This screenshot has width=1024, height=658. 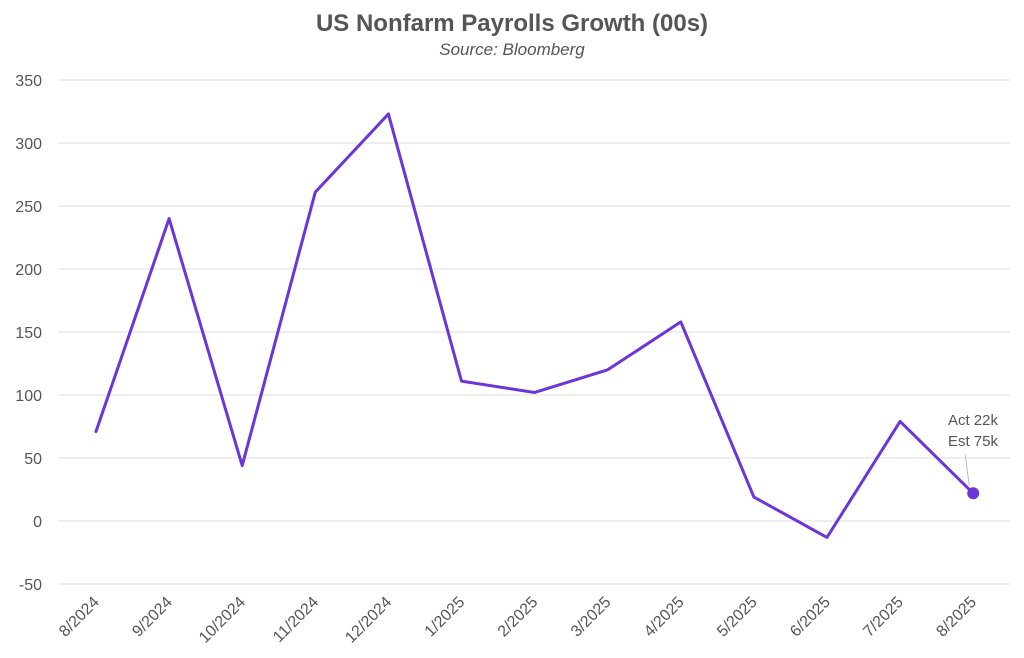 I want to click on y-tick-label: 200, so click(x=28, y=270).